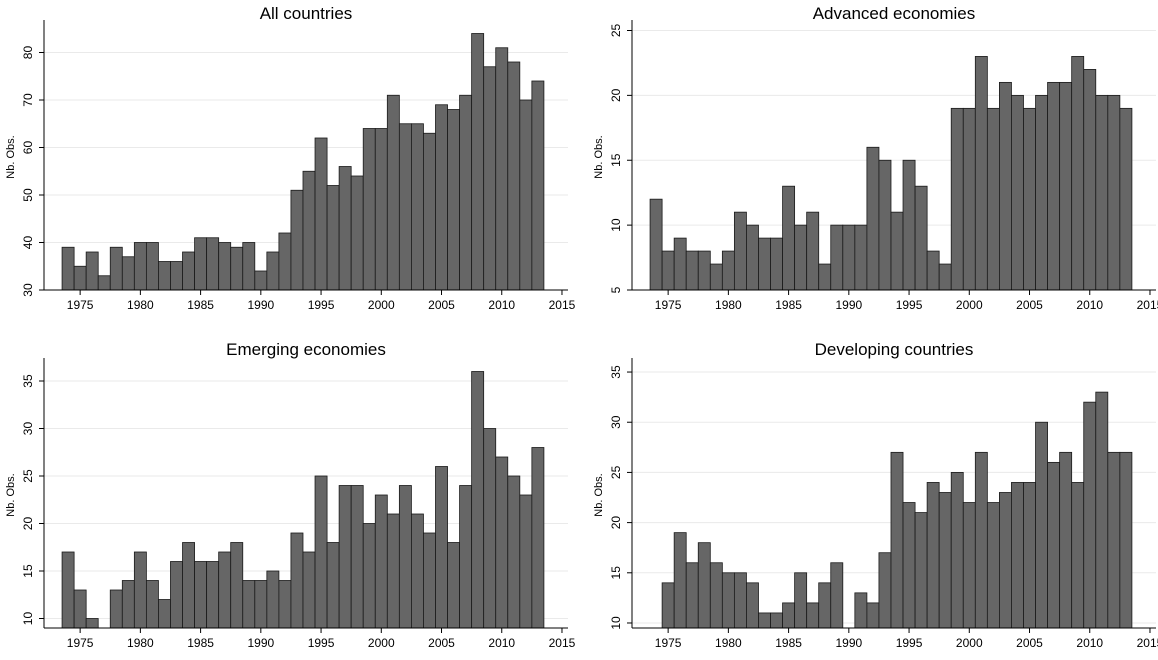 The width and height of the screenshot is (1158, 660). Describe the element at coordinates (894, 349) in the screenshot. I see `chart-title: Developing countries` at that location.